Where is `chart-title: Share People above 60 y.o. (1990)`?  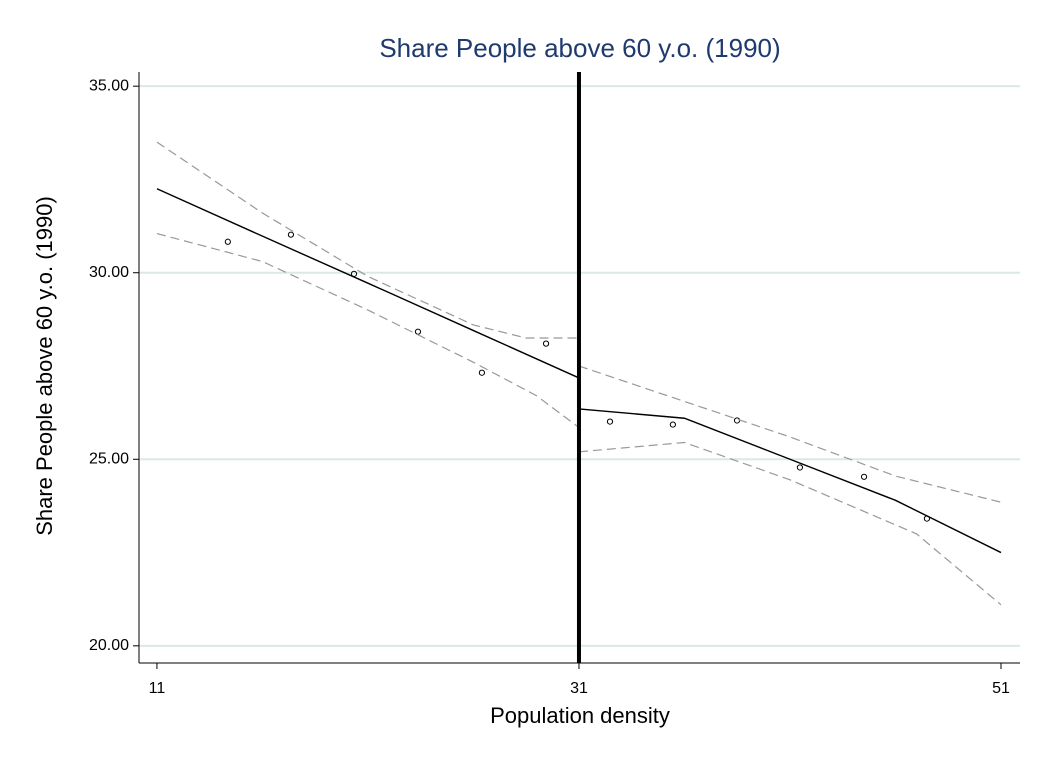
chart-title: Share People above 60 y.o. (1990) is located at coordinates (579, 48).